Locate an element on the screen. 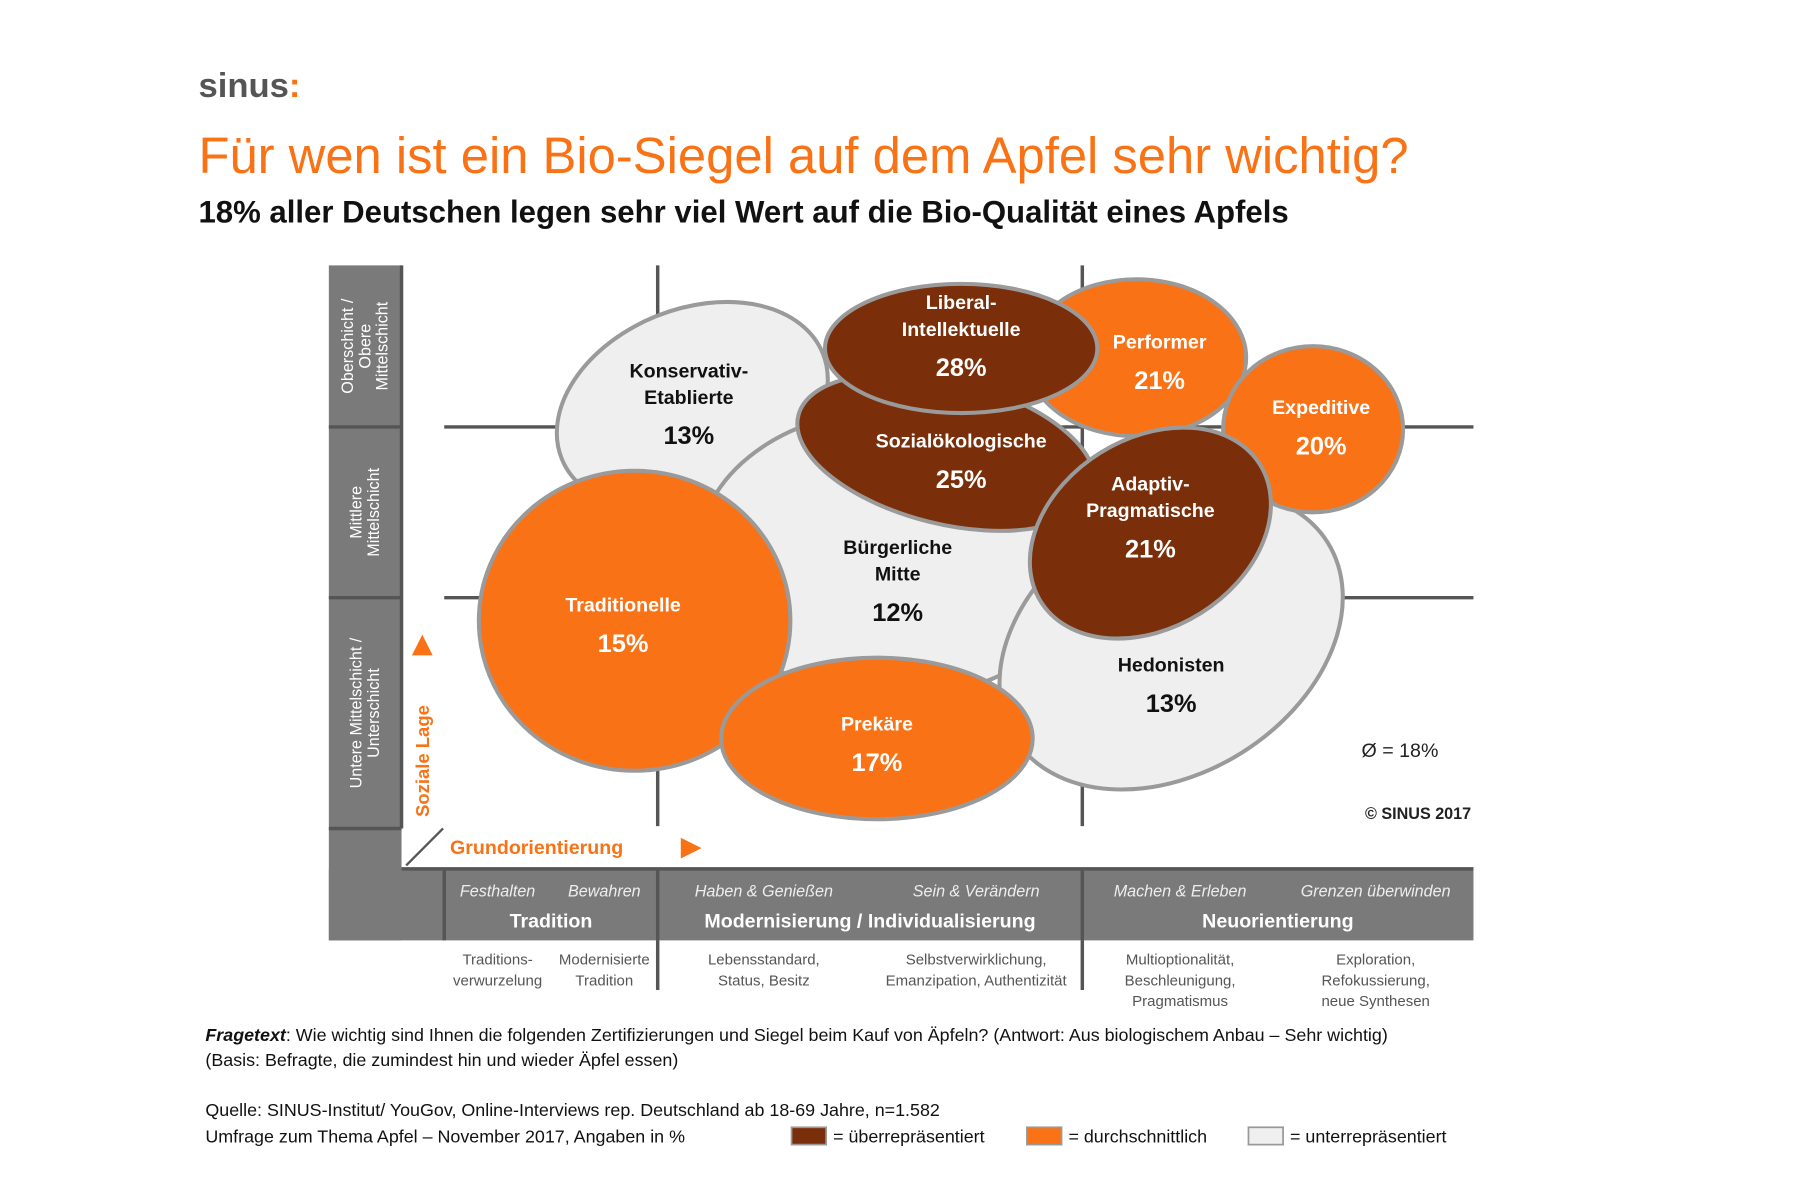 The image size is (1800, 1200). segment-label: Hedonisten 13% is located at coordinates (1171, 686).